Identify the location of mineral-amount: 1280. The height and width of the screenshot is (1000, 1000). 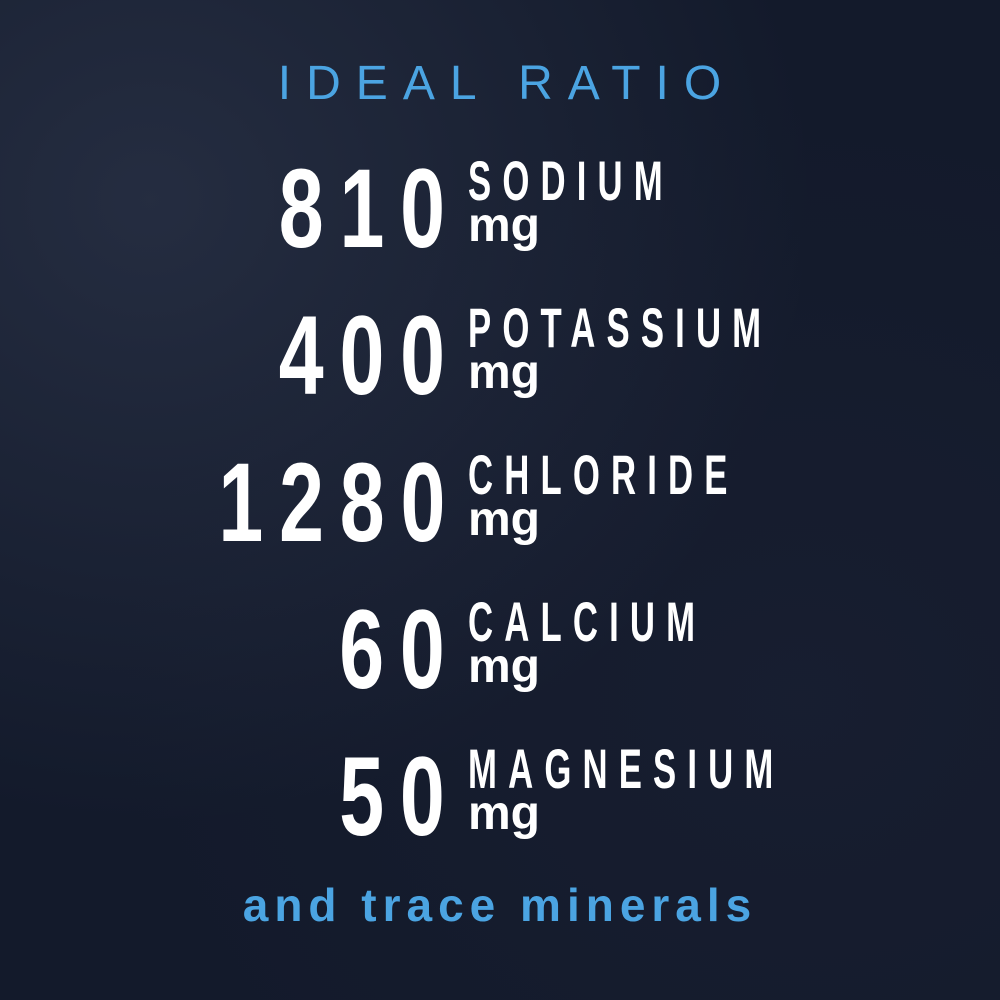
(339, 502).